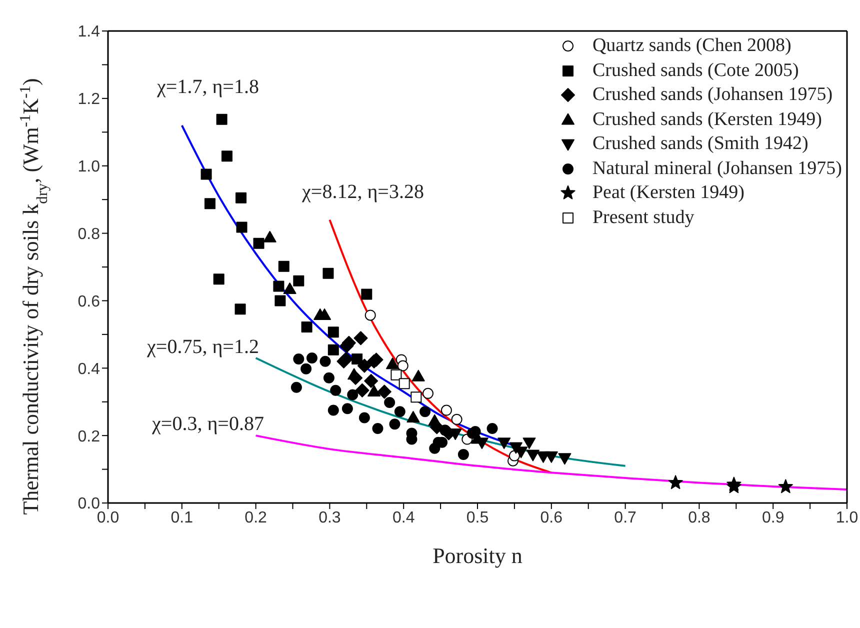  Describe the element at coordinates (847, 517) in the screenshot. I see `x-tick-label: 1.0` at that location.